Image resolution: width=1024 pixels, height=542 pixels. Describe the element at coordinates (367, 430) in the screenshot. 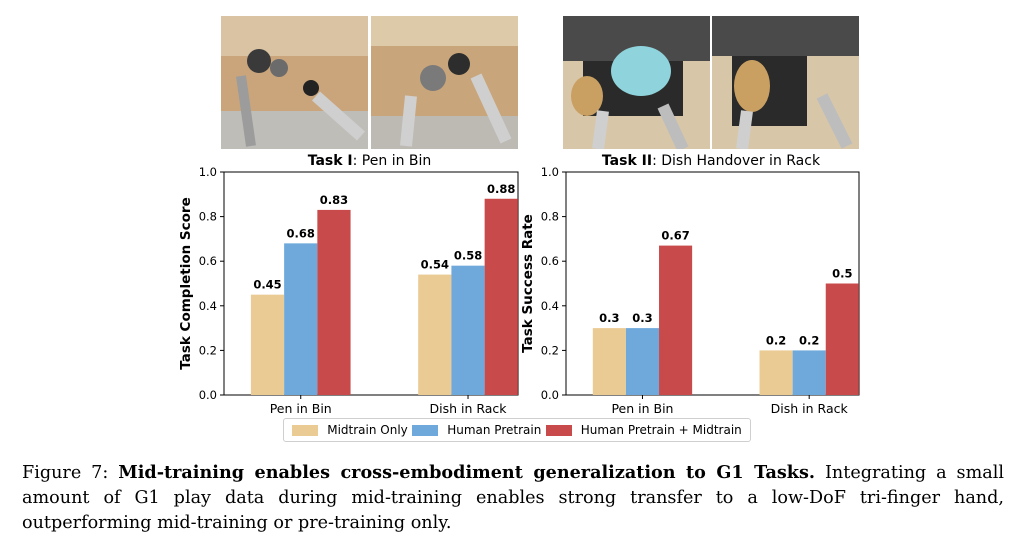

I see `legend-label-midtrain: Midtrain Only` at that location.